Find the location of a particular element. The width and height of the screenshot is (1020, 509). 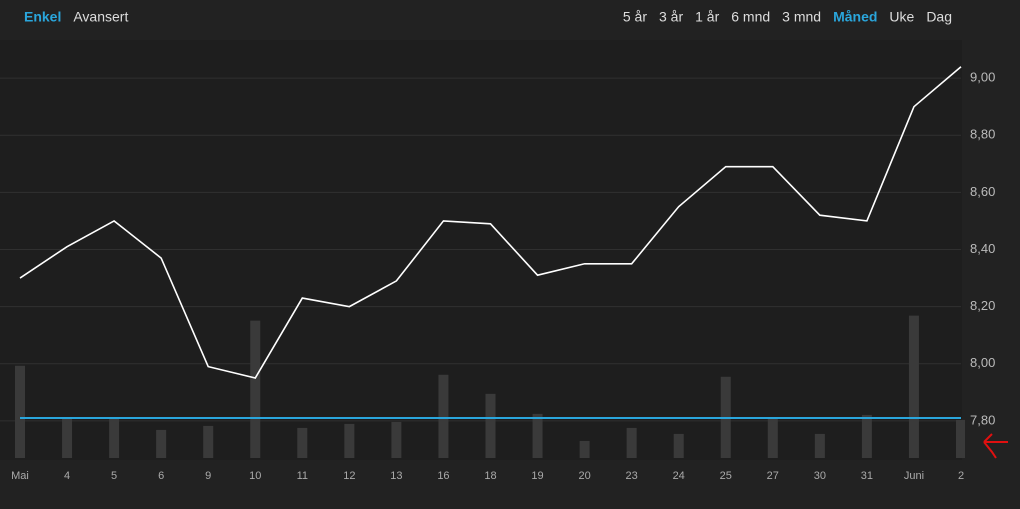

x-tick-label: 5 is located at coordinates (114, 476).